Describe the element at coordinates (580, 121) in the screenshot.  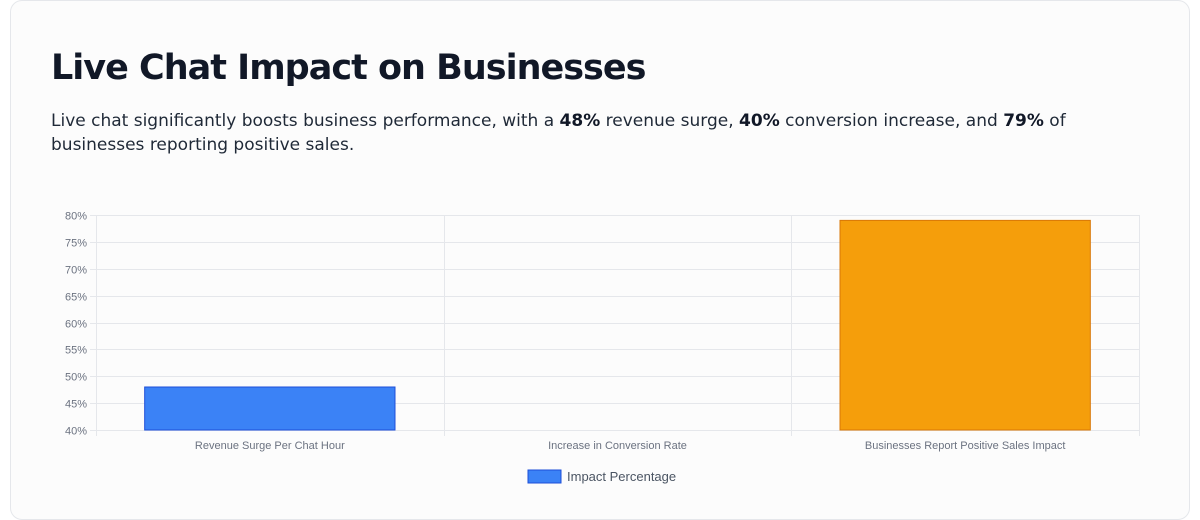
I see `highlight-value: 48%` at that location.